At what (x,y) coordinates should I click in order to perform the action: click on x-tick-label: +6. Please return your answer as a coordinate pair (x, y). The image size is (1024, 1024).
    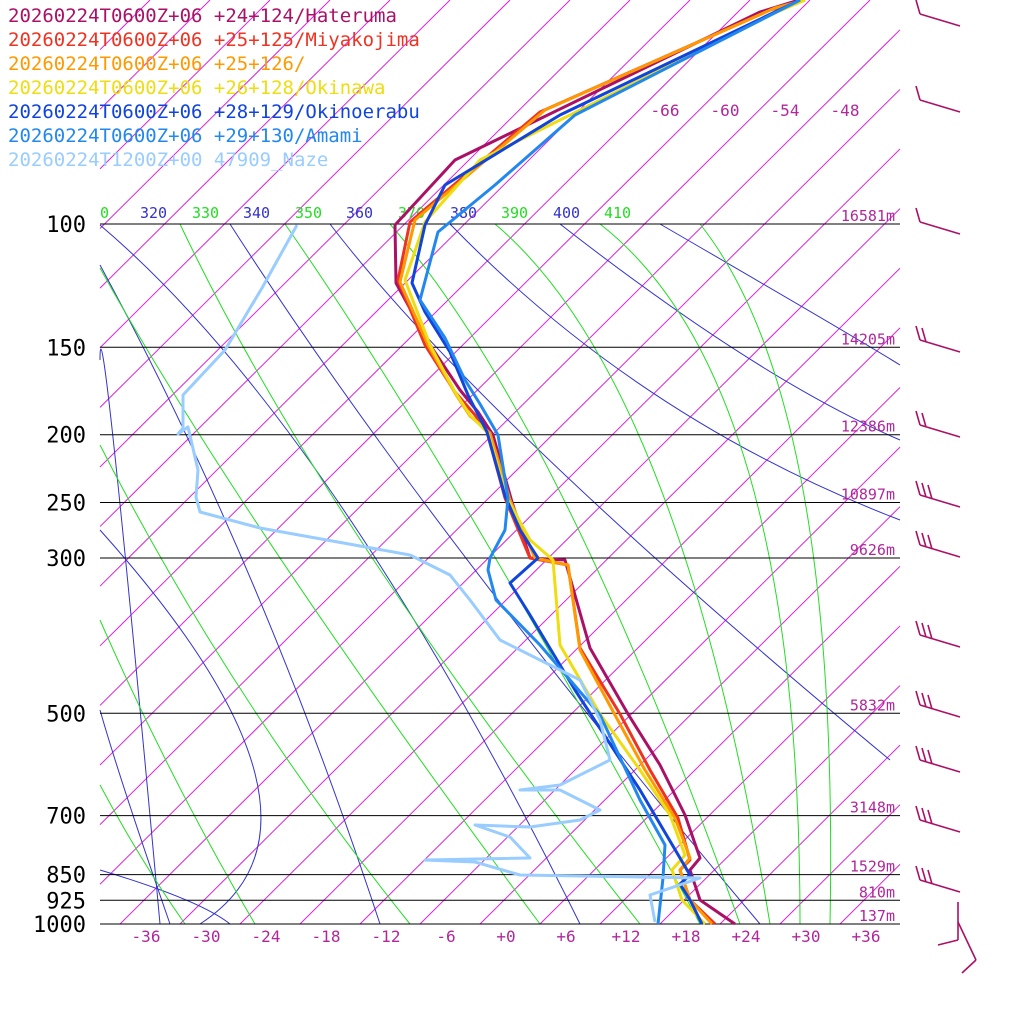
    Looking at the image, I should click on (565, 936).